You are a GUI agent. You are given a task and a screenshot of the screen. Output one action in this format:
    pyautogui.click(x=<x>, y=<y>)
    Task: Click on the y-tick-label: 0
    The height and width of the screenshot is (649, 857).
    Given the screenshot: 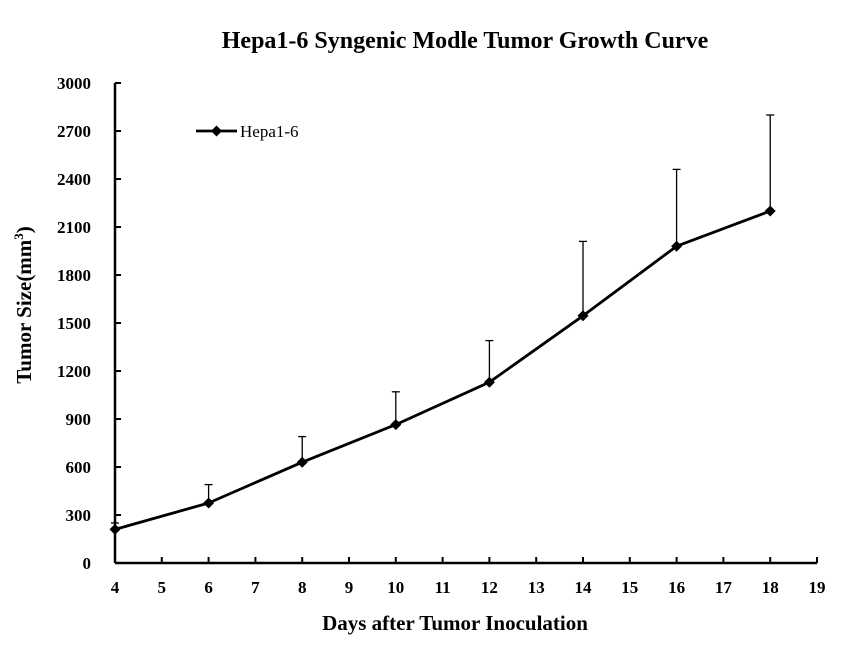 What is the action you would take?
    pyautogui.click(x=87, y=563)
    